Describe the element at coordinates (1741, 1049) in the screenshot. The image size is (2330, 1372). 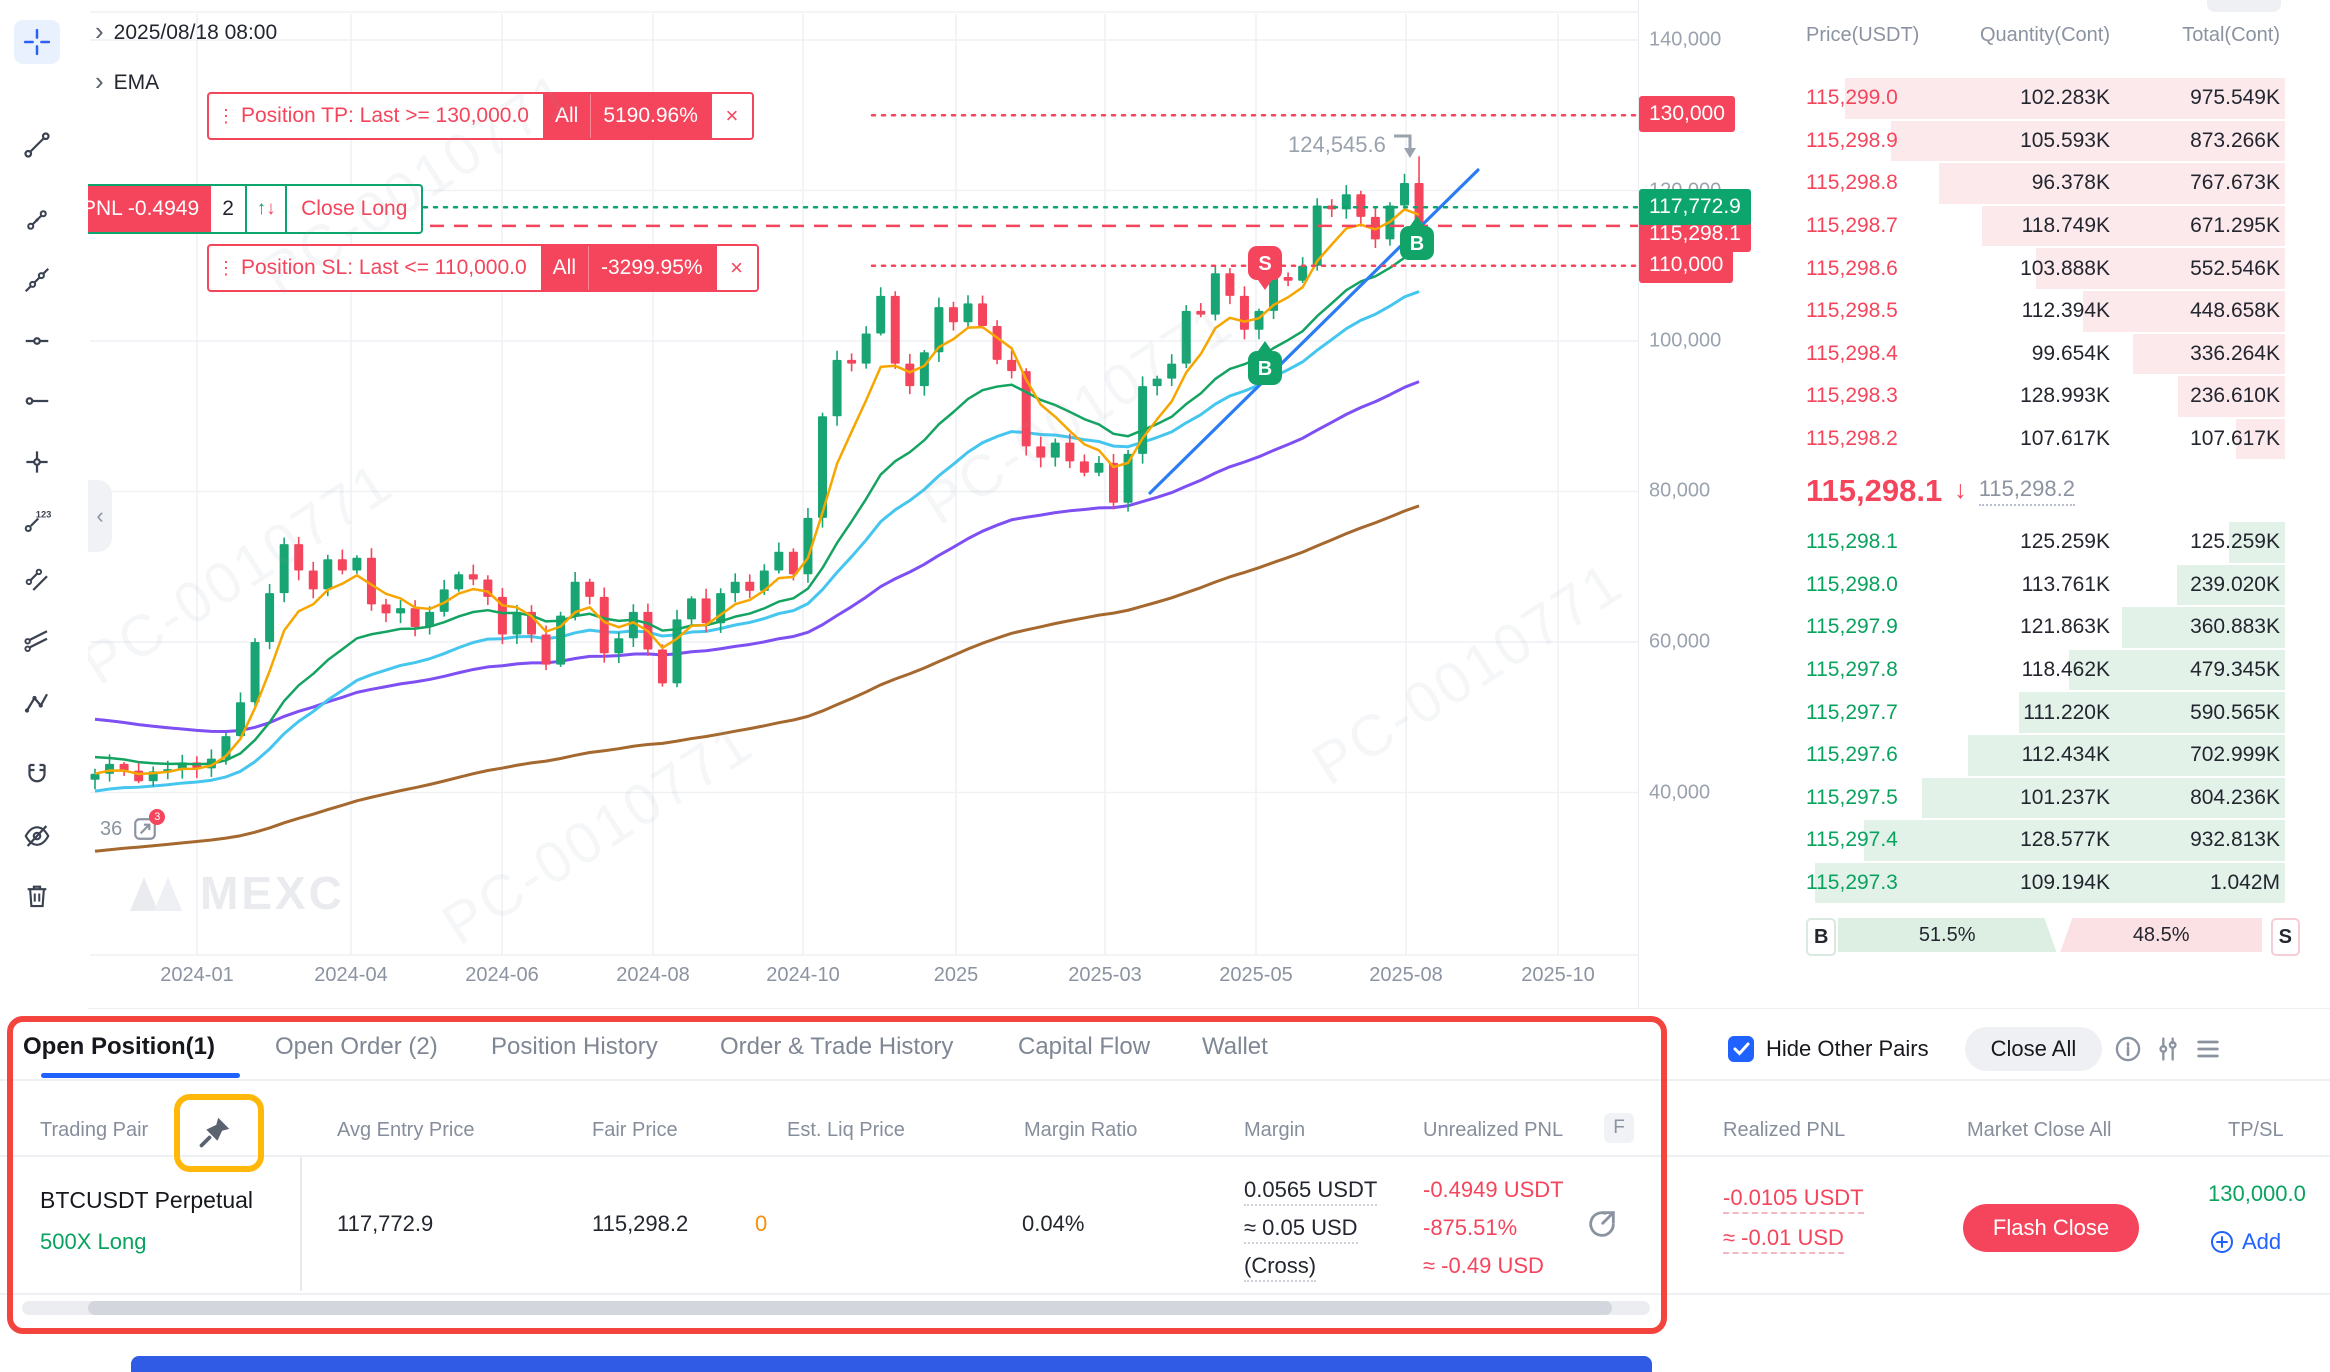
I see `hide-other-pairs-checkbox` at that location.